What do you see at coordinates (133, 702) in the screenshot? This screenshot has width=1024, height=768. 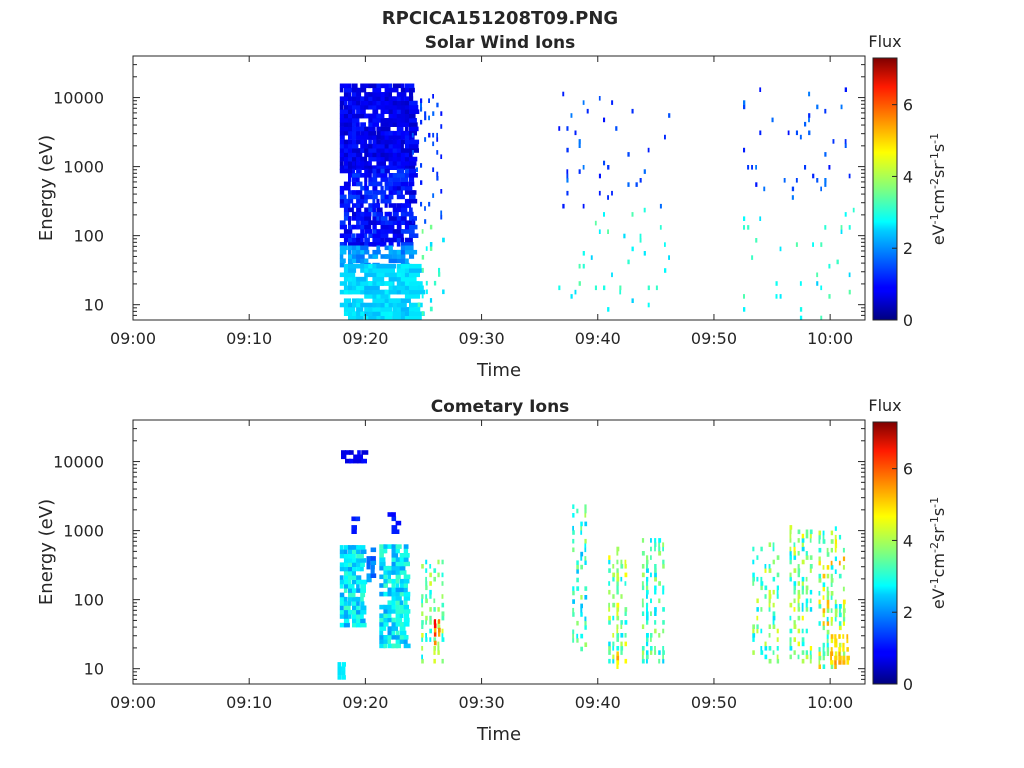 I see `x-tick-label: 09:00` at bounding box center [133, 702].